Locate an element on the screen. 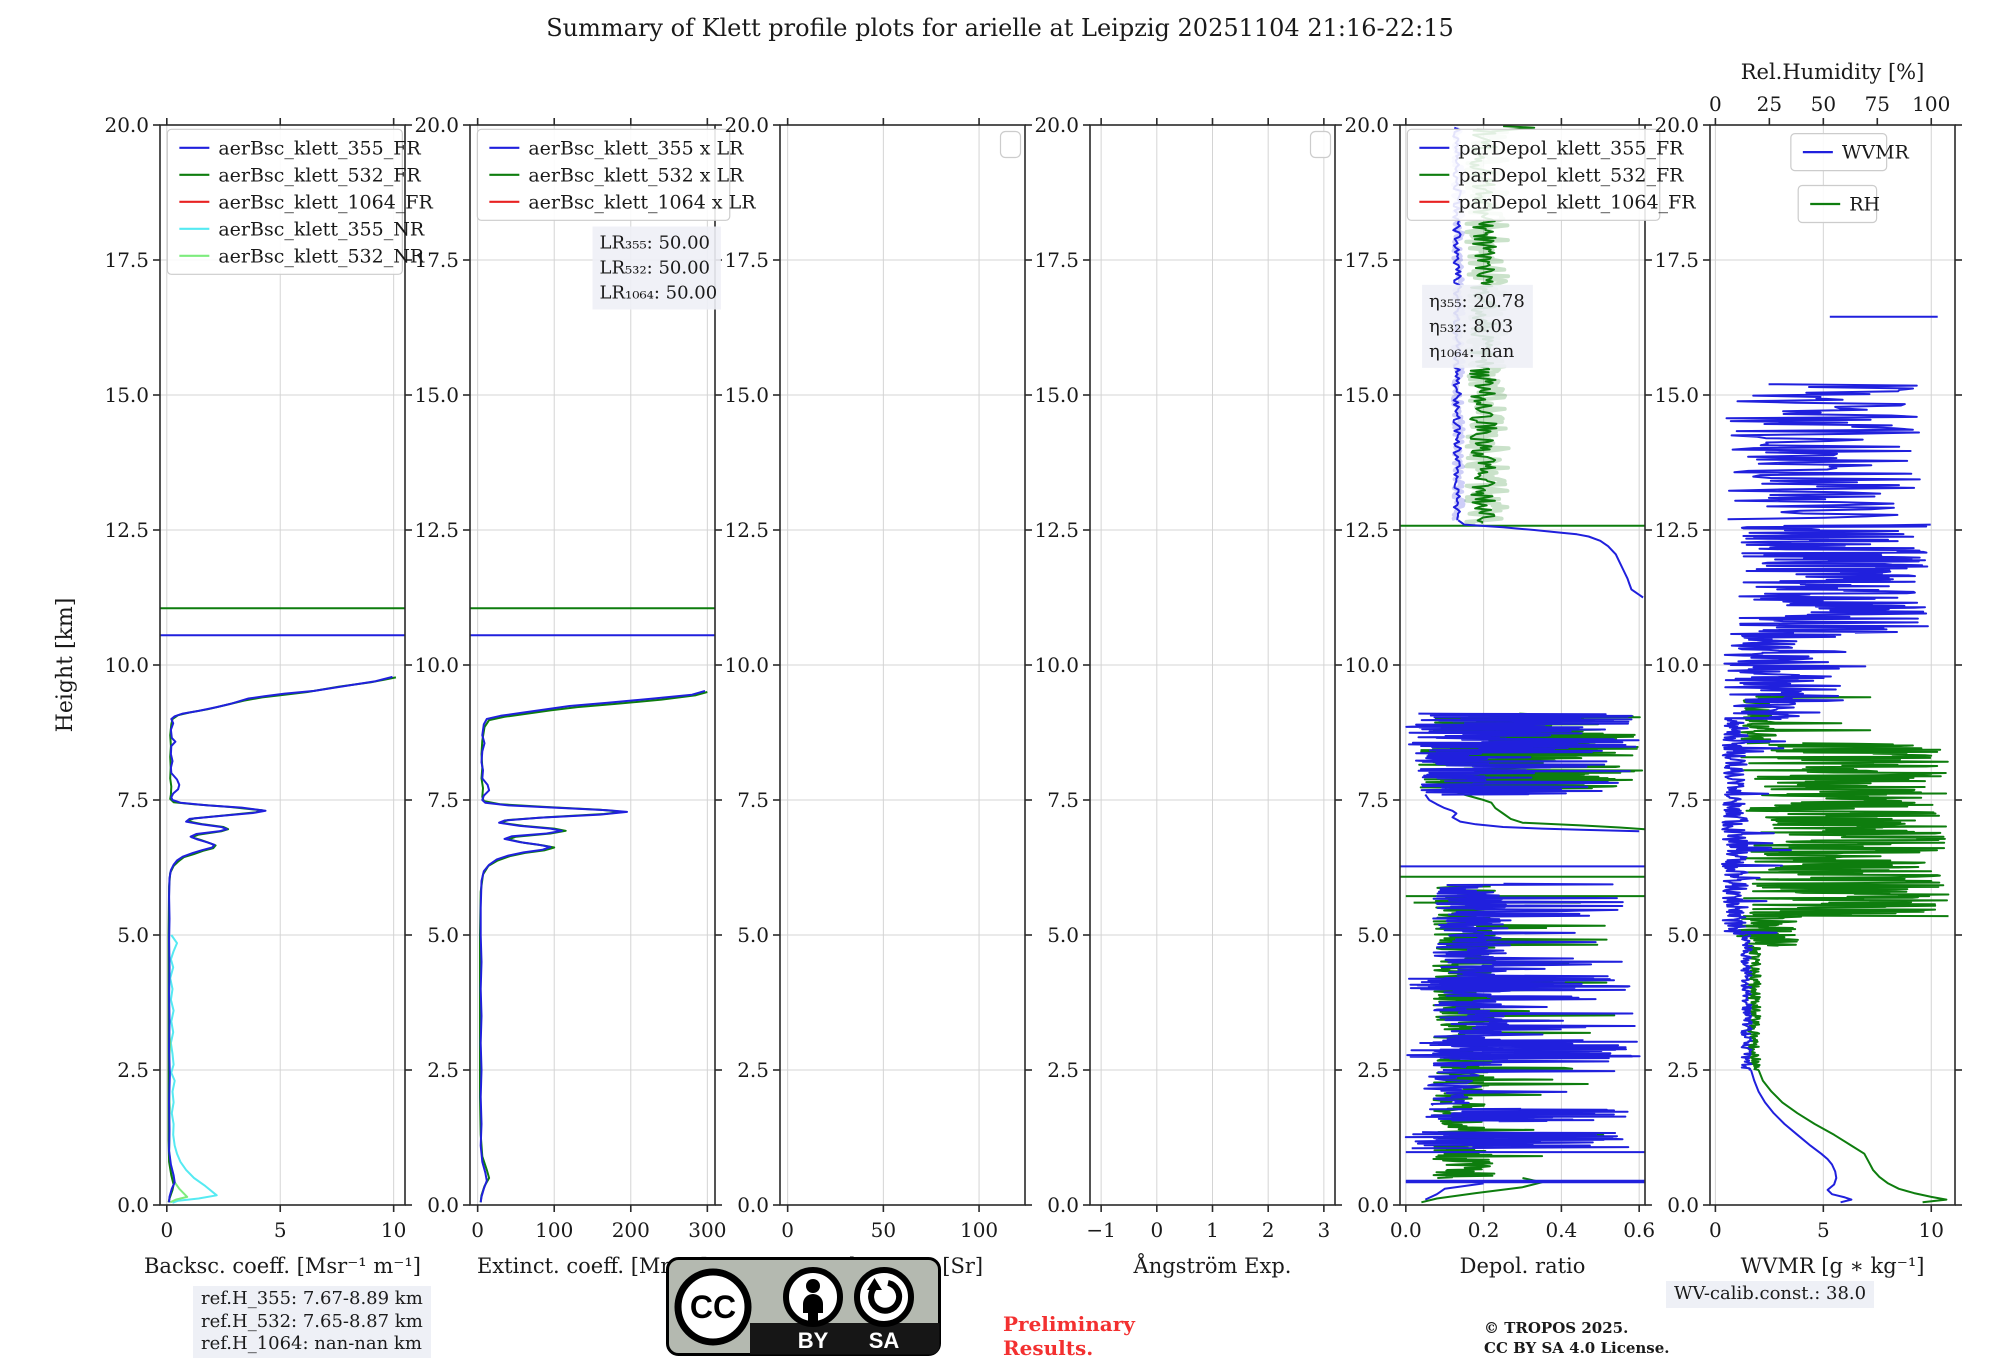  sa-arrow-head is located at coordinates (874, 1284).